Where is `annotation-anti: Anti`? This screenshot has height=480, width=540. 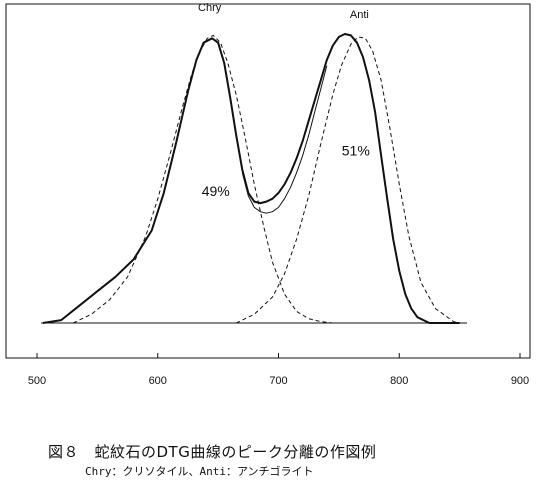 annotation-anti: Anti is located at coordinates (359, 15).